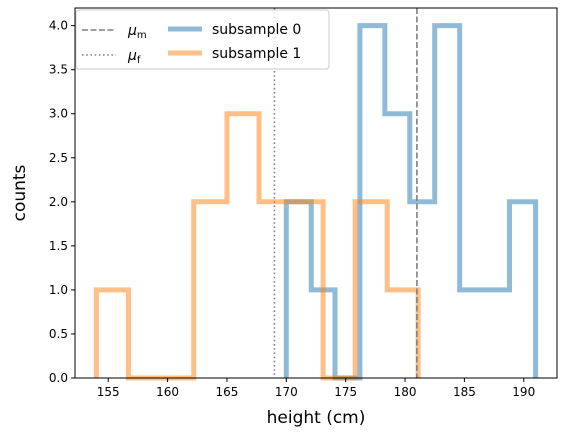 This screenshot has width=572, height=437. I want to click on x-tick-label: 190, so click(523, 392).